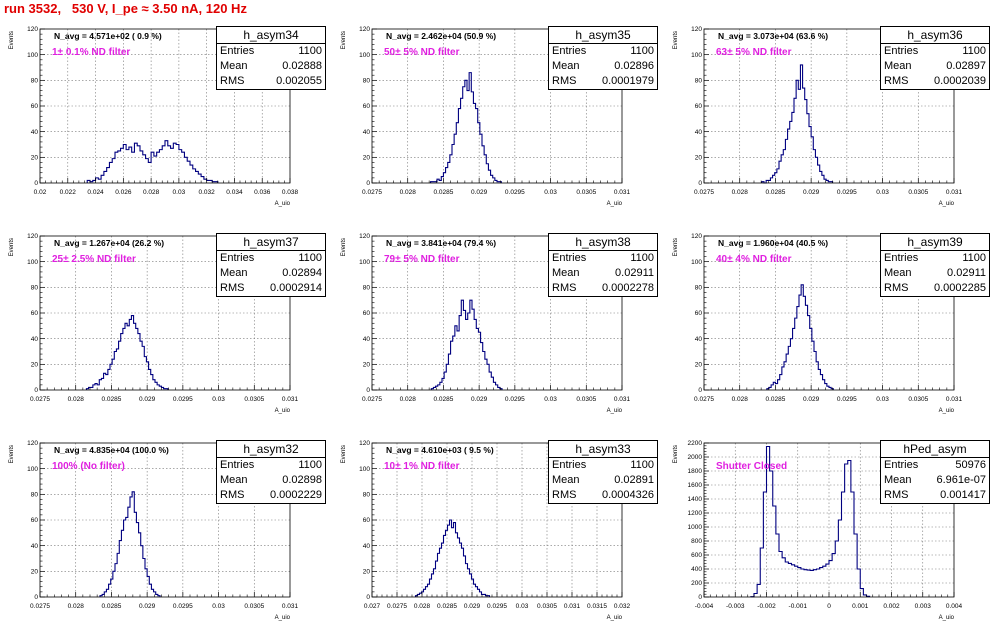 This screenshot has height=631, width=996. What do you see at coordinates (125, 8) in the screenshot?
I see `run-title: run 3532, 530 V, I_pe ≈ 3.50 nA, 120 Hz` at bounding box center [125, 8].